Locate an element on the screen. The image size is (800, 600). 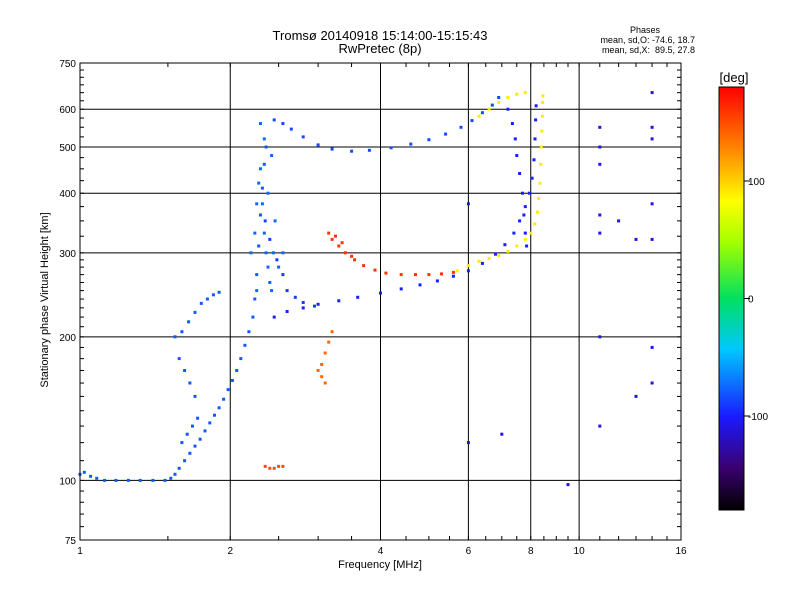
colorbar-label: [deg] is located at coordinates (734, 77).